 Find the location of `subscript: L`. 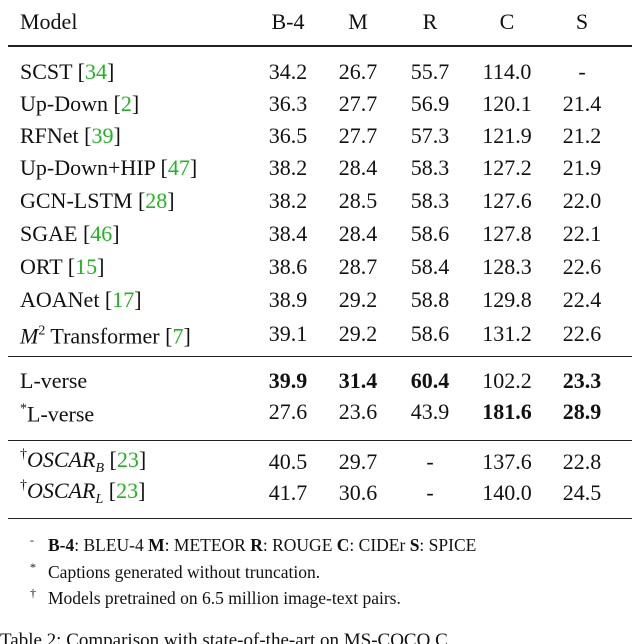

subscript: L is located at coordinates (99, 499).